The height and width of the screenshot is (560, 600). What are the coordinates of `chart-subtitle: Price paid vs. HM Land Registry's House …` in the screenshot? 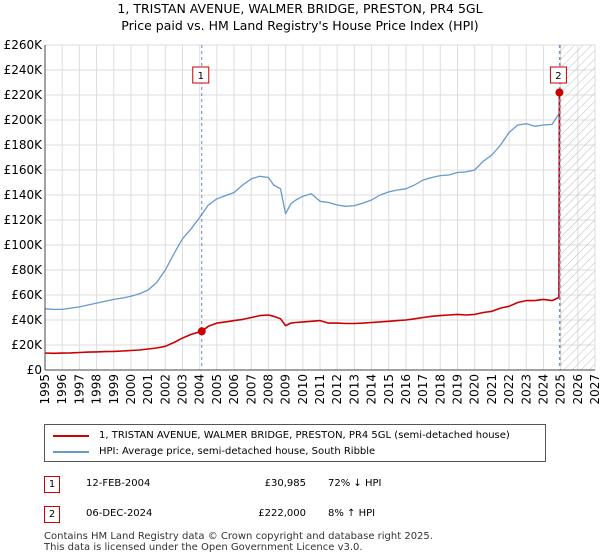 It's located at (300, 25).